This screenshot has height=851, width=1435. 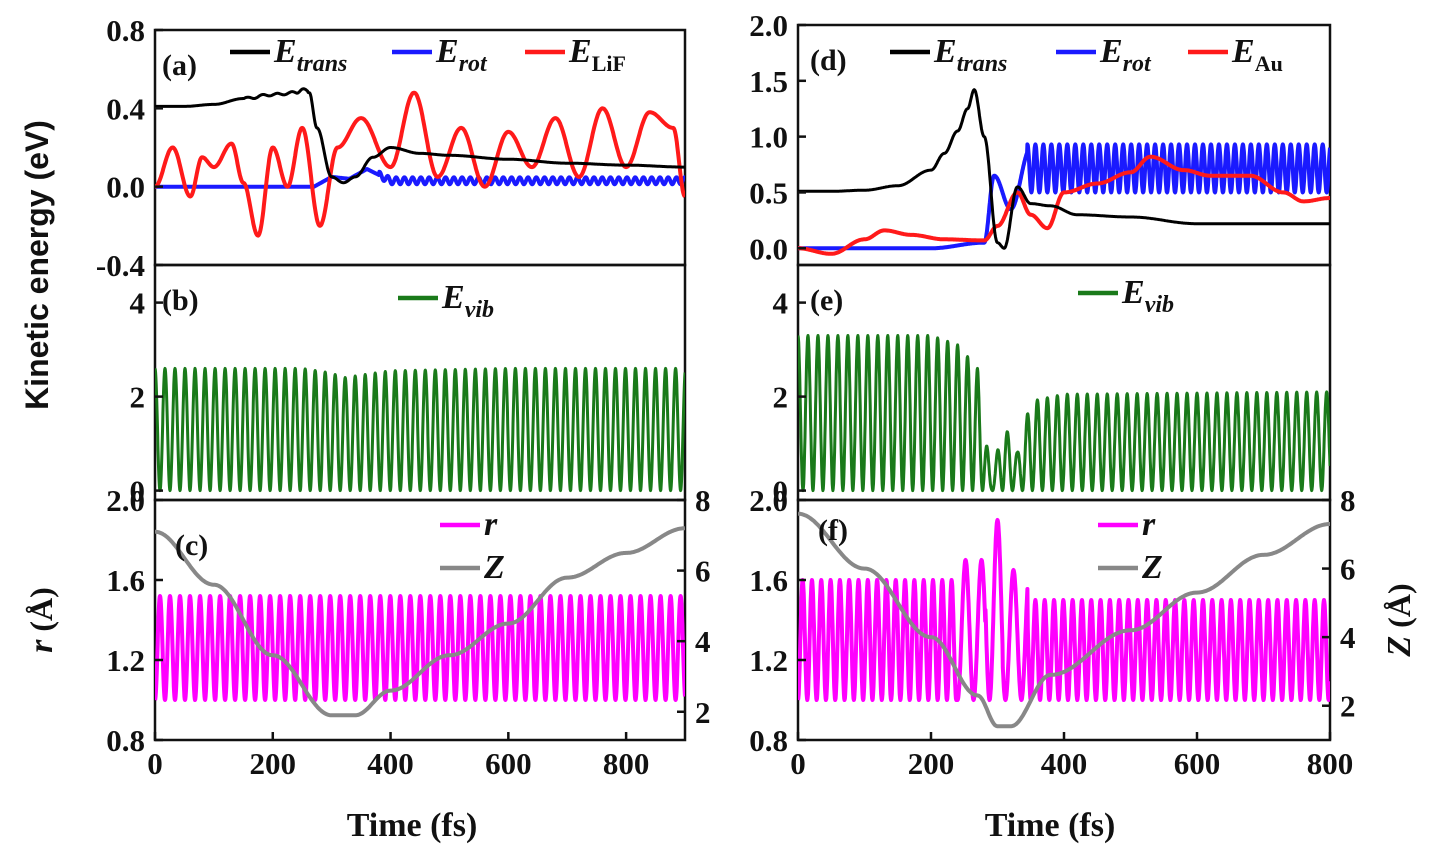 I want to click on panel-c-label: (c), so click(x=191, y=545).